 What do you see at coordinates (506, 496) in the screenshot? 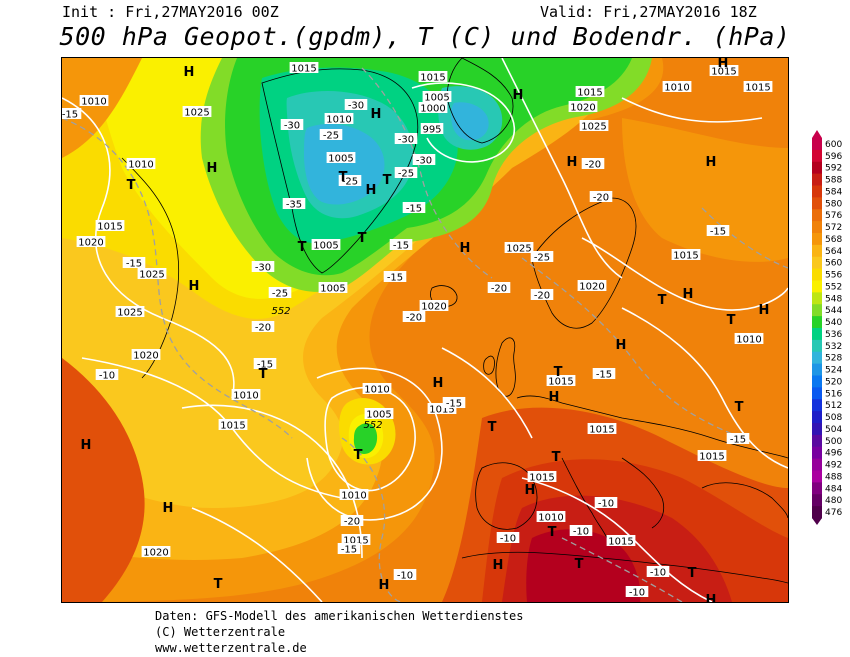
I see `iberia-coast` at bounding box center [506, 496].